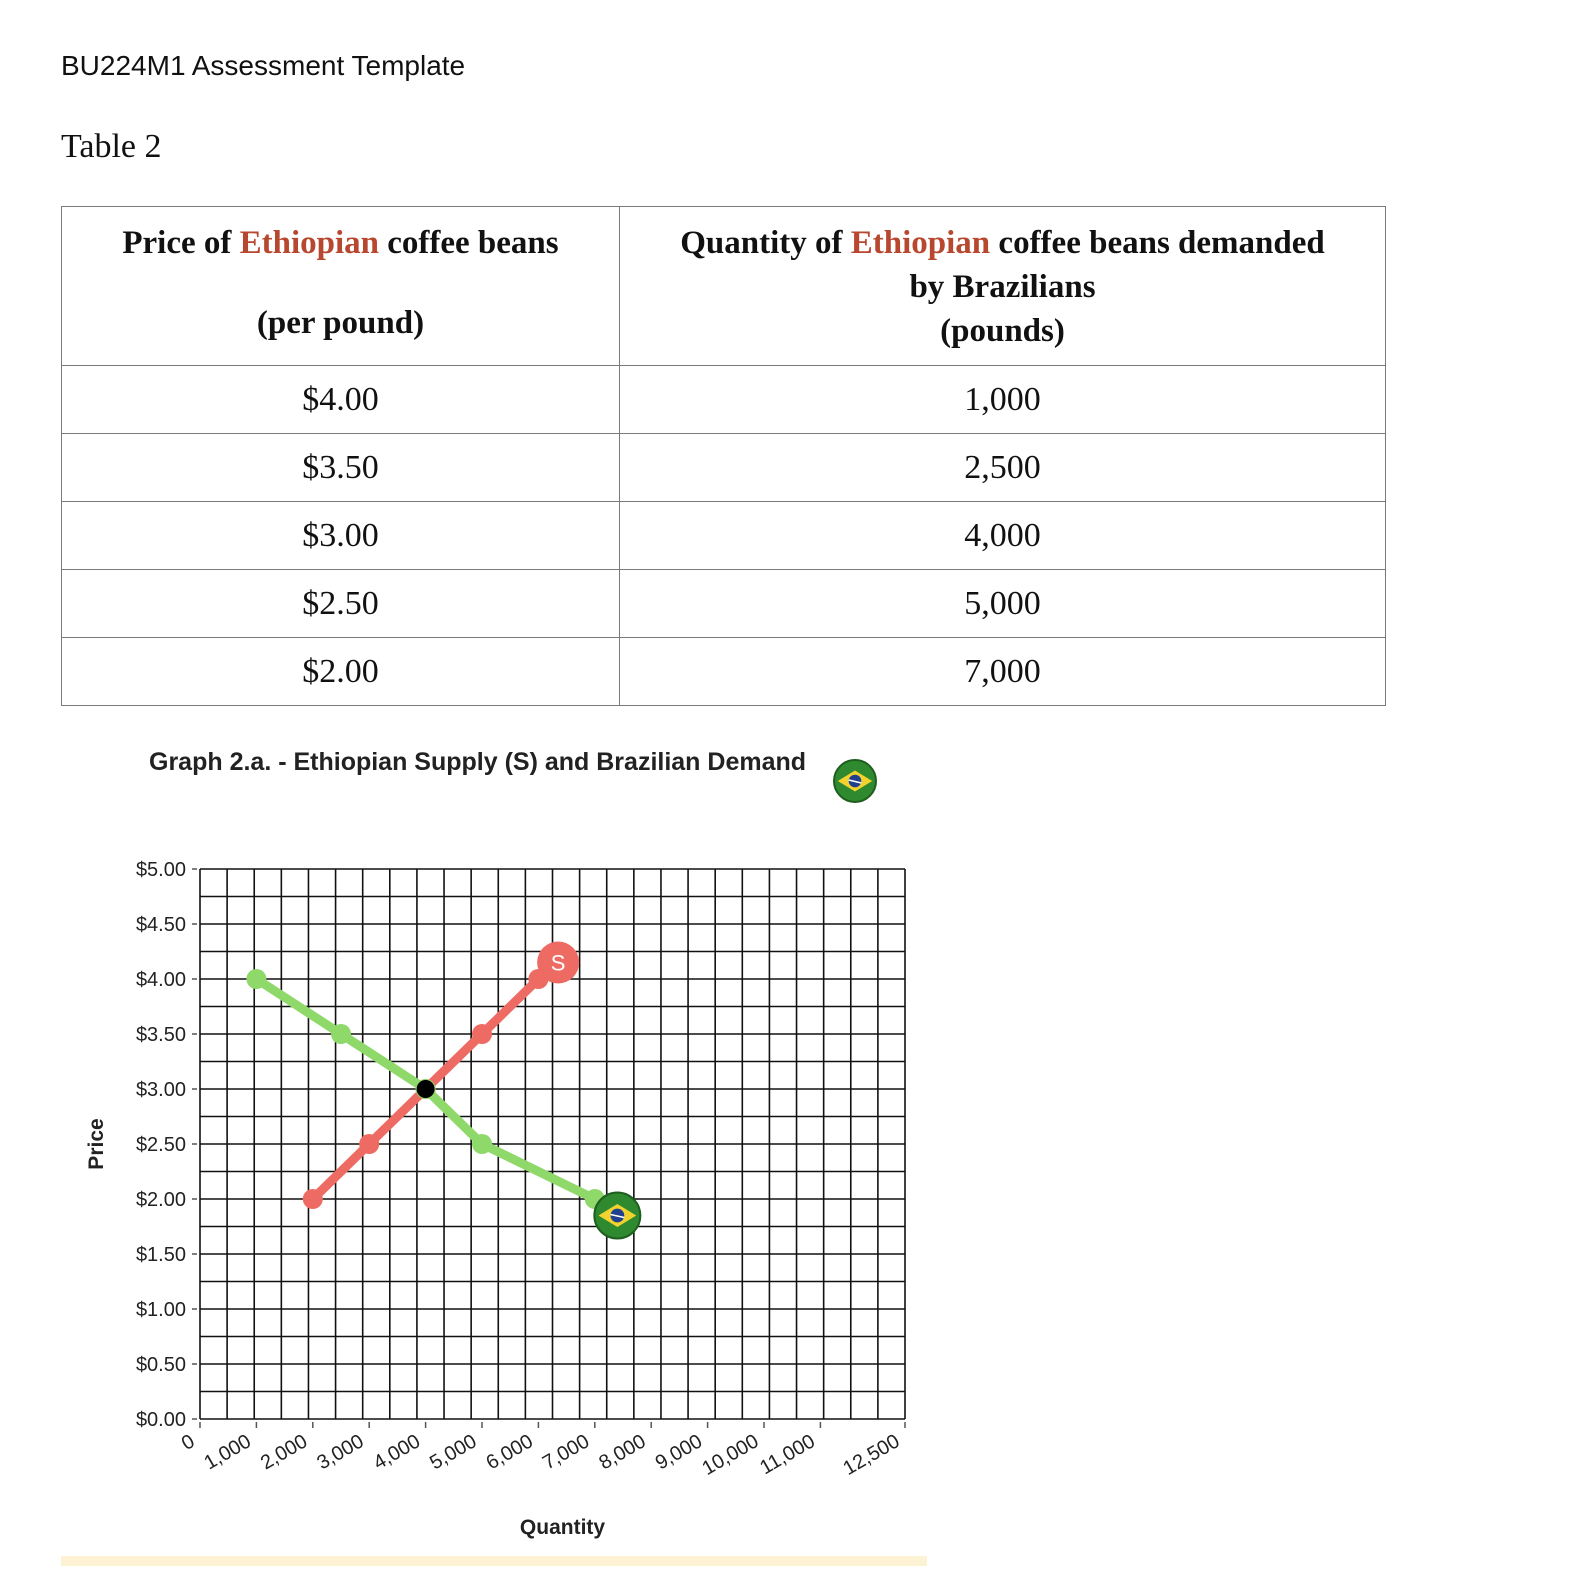  What do you see at coordinates (340, 671) in the screenshot?
I see `price-cell: $2.00` at bounding box center [340, 671].